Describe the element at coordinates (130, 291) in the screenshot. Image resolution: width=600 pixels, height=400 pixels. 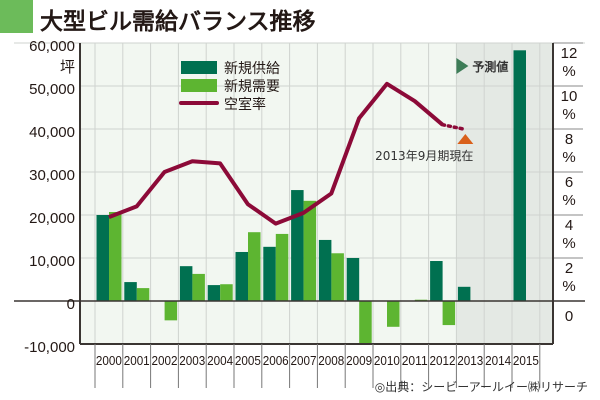
I see `supply-bar-2001` at that location.